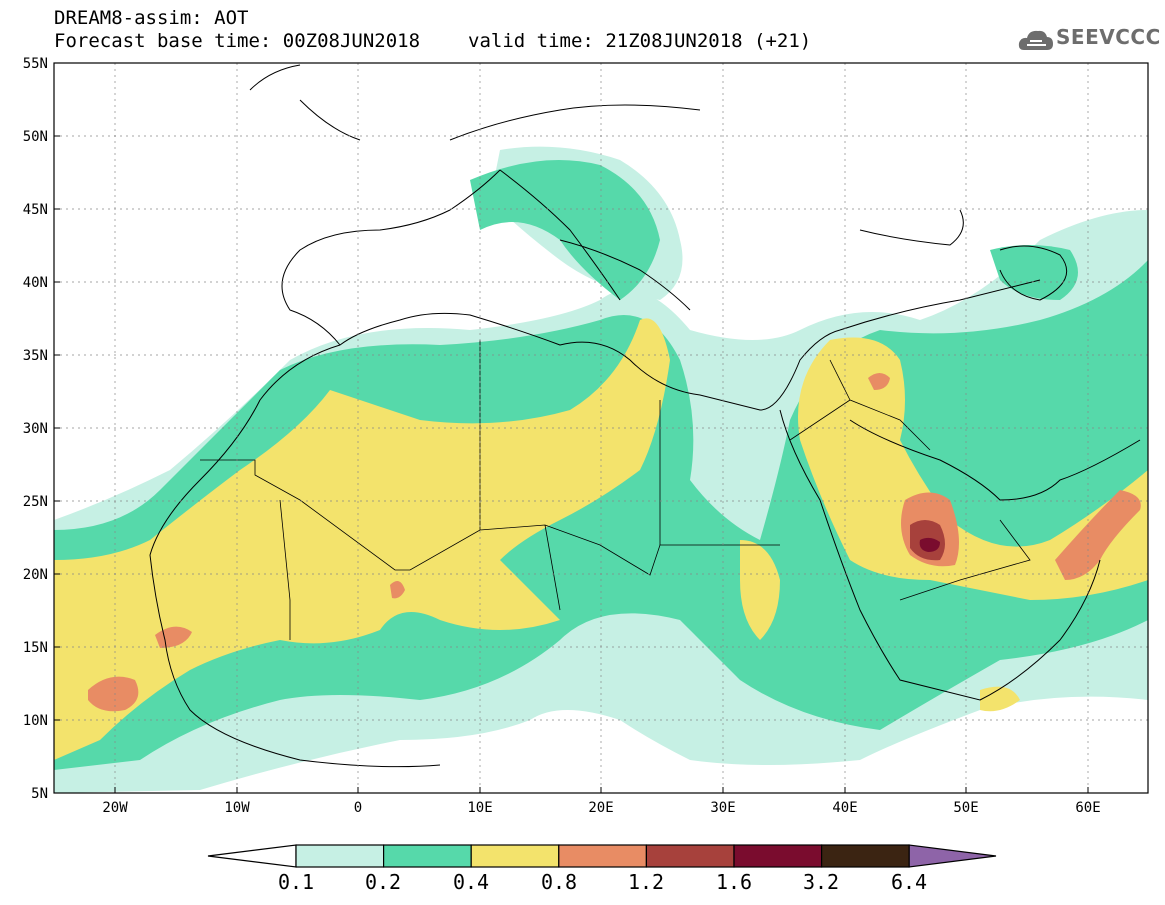  I want to click on lat-label: 40N, so click(35, 283).